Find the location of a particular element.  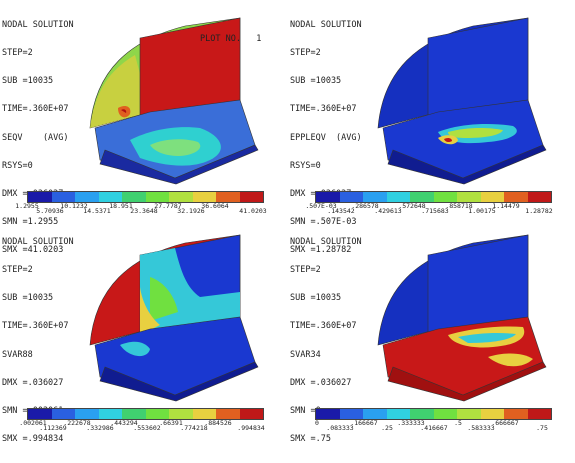

legend-tick: .332986 is located at coordinates (100, 428).